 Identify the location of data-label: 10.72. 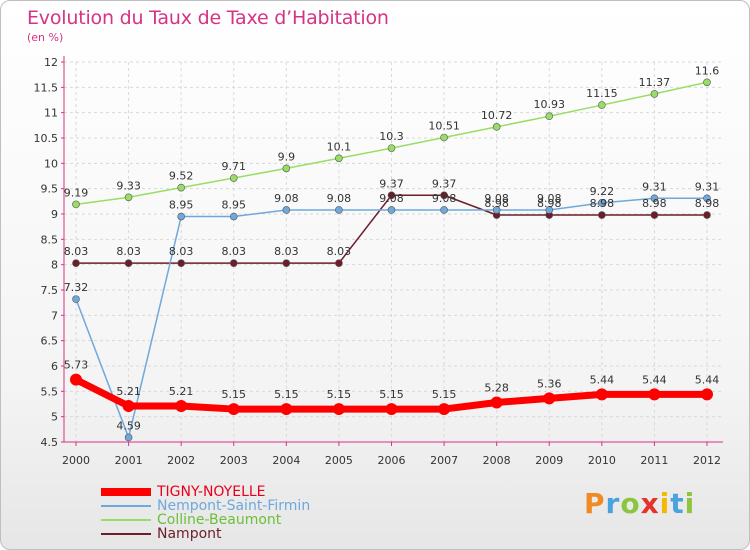
(497, 115).